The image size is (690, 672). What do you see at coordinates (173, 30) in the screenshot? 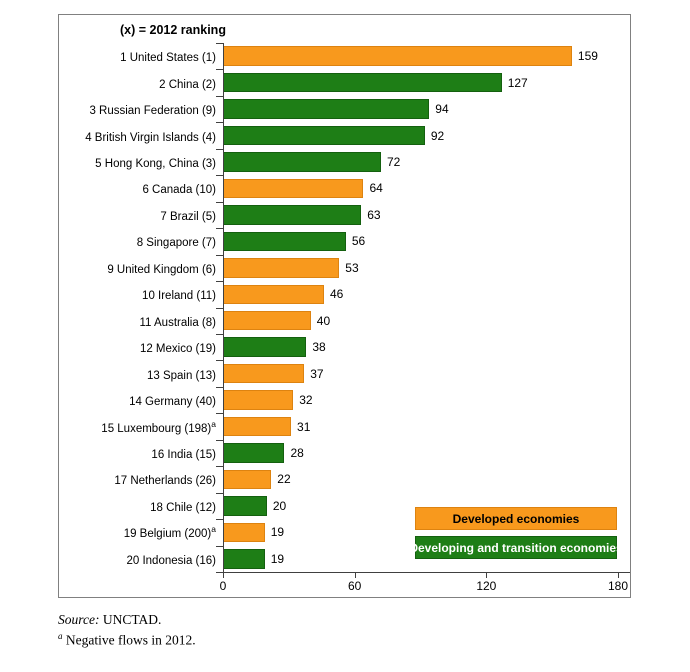
I see `chart-title: (x) = 2012 ranking` at bounding box center [173, 30].